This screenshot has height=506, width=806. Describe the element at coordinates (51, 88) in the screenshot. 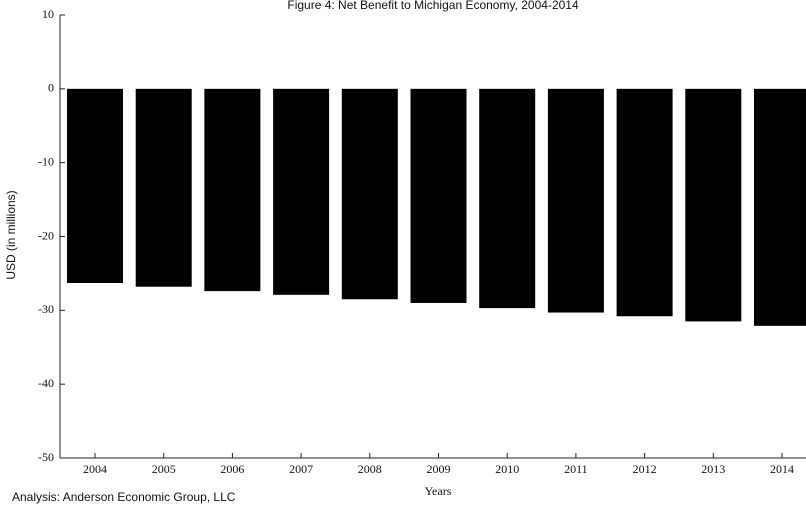

I see `y-tick-label: 0` at that location.